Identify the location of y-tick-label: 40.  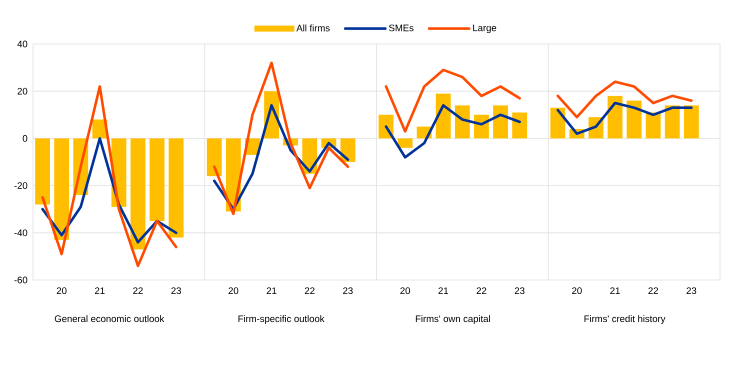
(22, 44).